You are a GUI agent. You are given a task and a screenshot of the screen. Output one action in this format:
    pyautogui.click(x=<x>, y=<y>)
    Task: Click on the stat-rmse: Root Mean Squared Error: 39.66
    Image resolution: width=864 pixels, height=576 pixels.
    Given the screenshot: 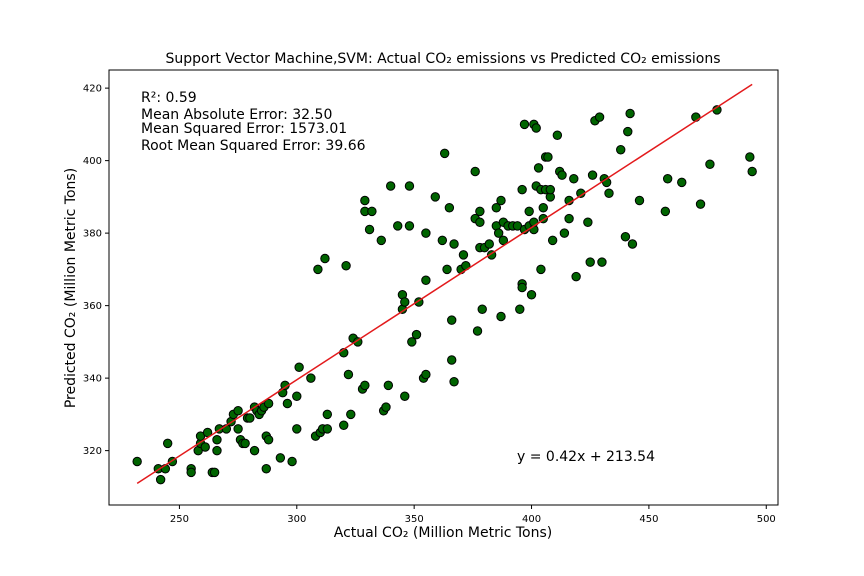 What is the action you would take?
    pyautogui.click(x=253, y=146)
    